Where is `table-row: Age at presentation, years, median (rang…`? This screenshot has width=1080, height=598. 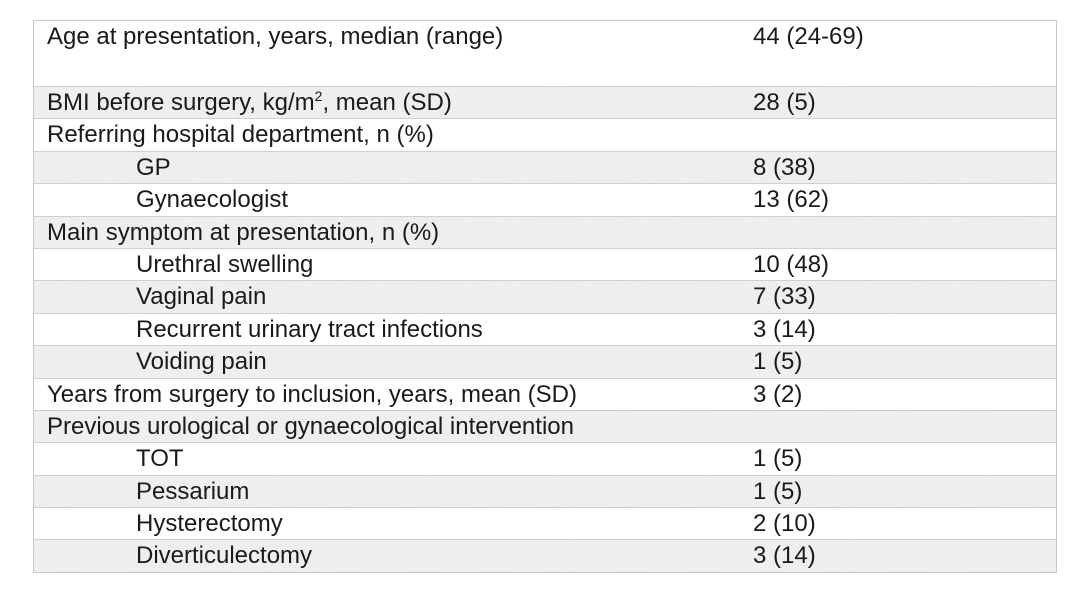
table-row: Age at presentation, years, median (rang… is located at coordinates (545, 53).